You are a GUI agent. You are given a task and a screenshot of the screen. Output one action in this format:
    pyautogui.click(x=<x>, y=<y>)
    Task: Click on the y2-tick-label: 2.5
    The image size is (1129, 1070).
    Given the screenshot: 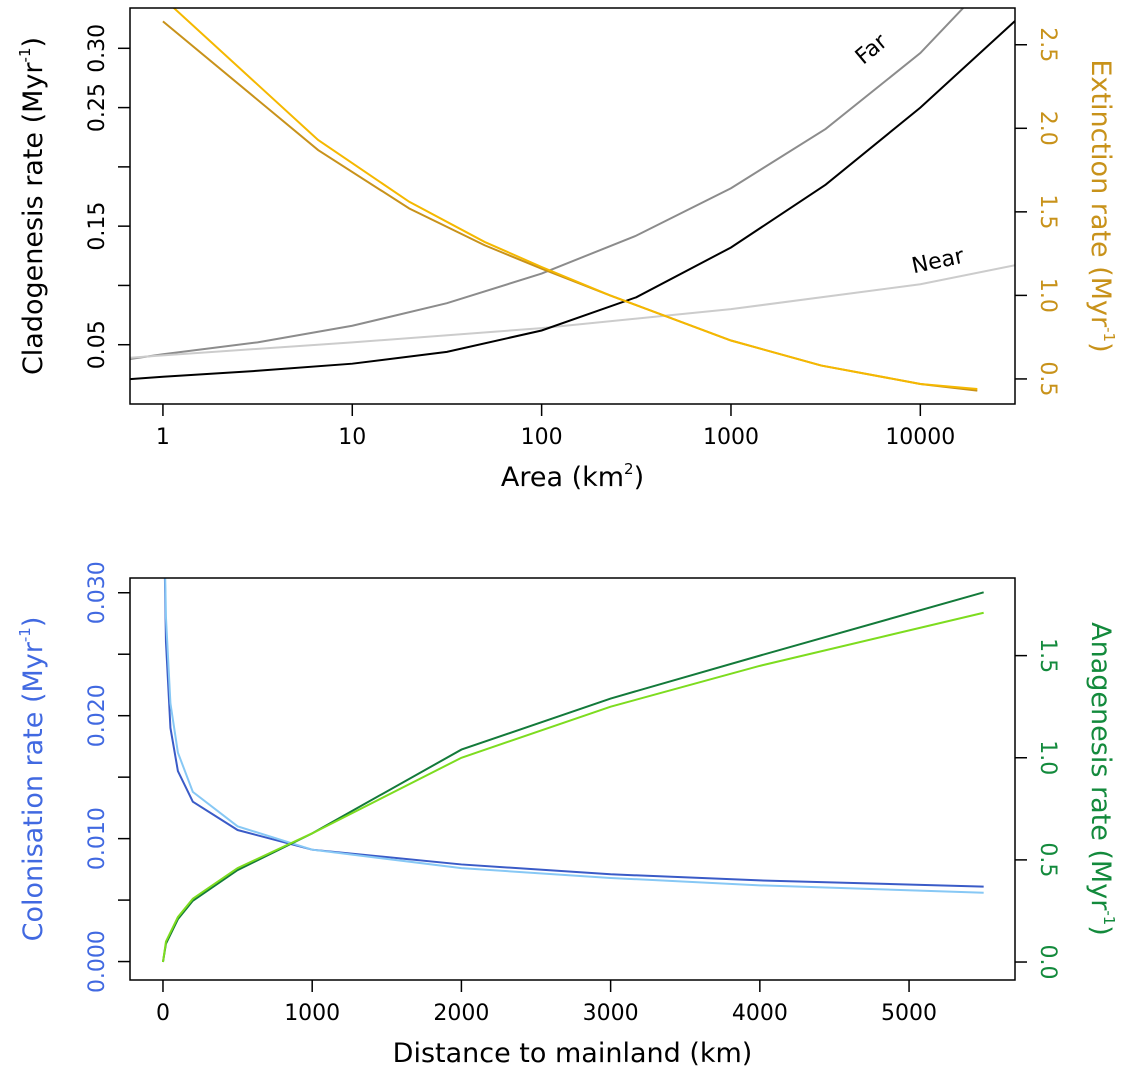 What is the action you would take?
    pyautogui.click(x=1047, y=44)
    